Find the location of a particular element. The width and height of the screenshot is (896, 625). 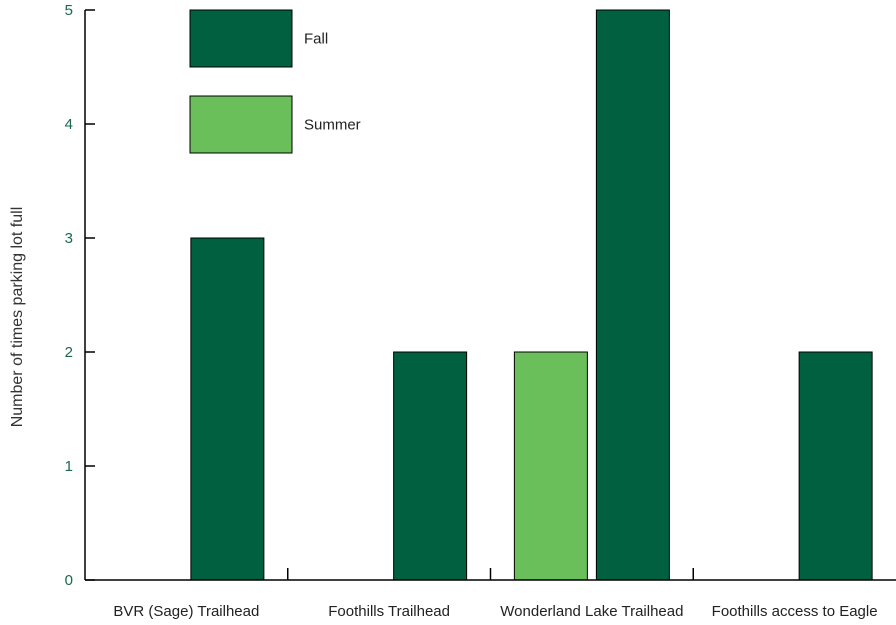

y-tick-label-2: 2 is located at coordinates (69, 352).